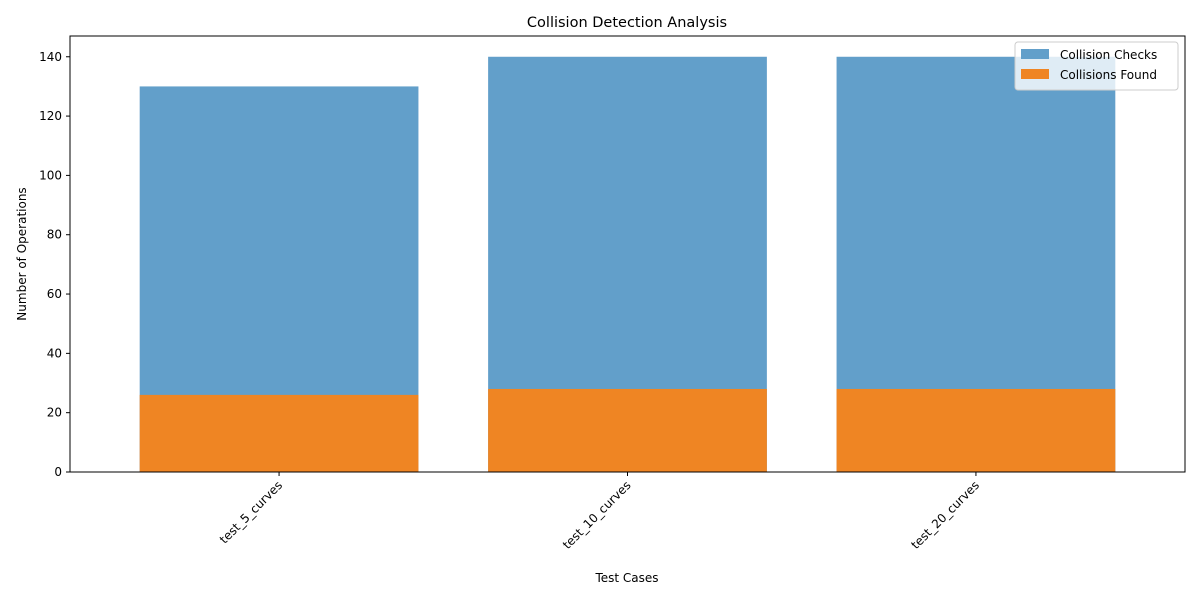 The image size is (1200, 600). Describe the element at coordinates (58, 472) in the screenshot. I see `y-tick-label: 0` at that location.